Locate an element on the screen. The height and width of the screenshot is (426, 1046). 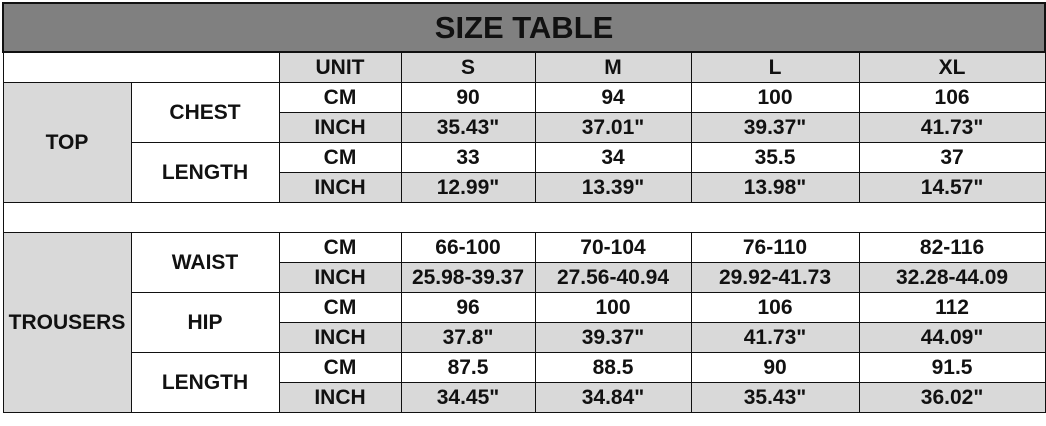
header-size-xl: XL is located at coordinates (952, 67).